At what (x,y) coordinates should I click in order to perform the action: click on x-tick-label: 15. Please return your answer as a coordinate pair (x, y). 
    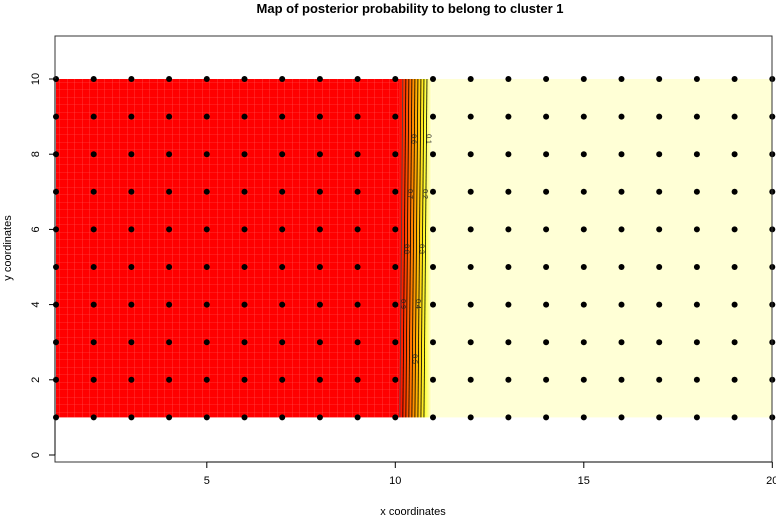
    Looking at the image, I should click on (584, 481).